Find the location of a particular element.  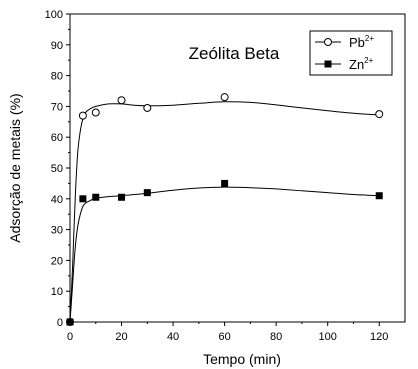

y-axis-title: Adsorção de metais (%) is located at coordinates (15, 167).